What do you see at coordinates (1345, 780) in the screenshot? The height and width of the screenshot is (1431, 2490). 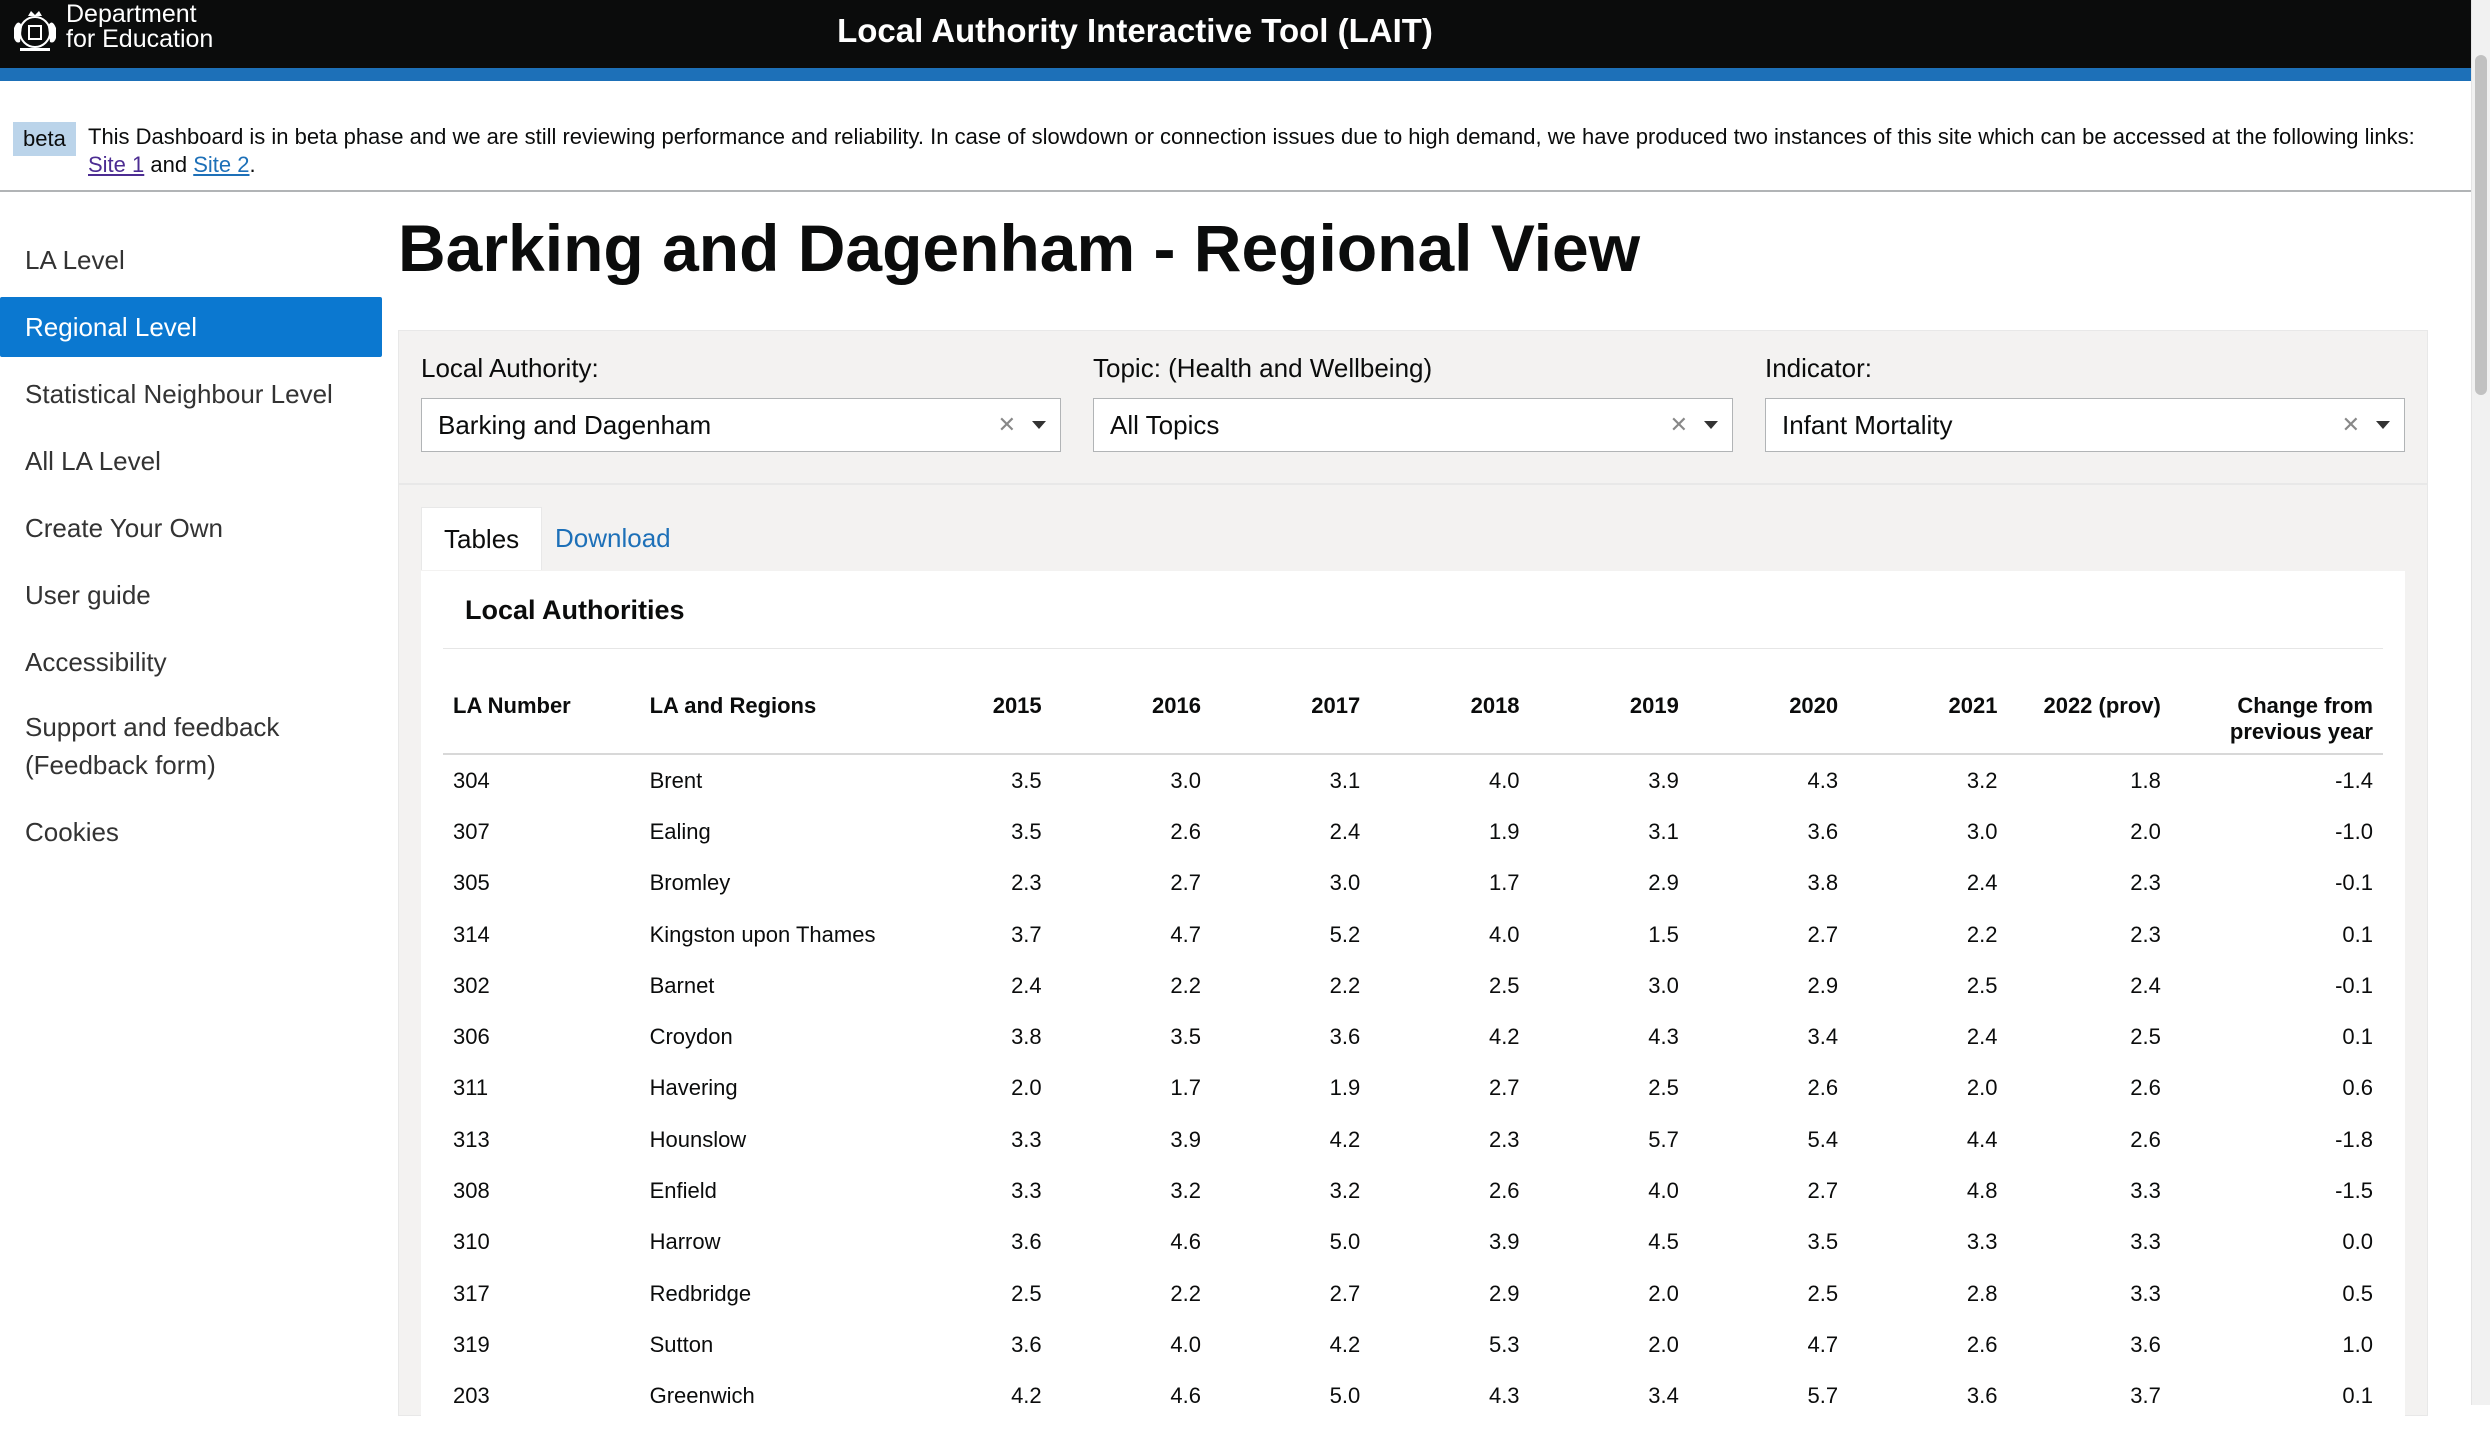 I see `table-cell: 3.1` at bounding box center [1345, 780].